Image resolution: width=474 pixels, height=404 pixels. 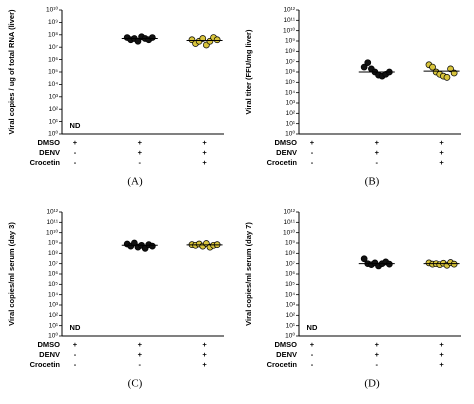 What do you see at coordinates (248, 274) in the screenshot?
I see `y-axis-label: Viral copies/ml serum (day 7)` at bounding box center [248, 274].